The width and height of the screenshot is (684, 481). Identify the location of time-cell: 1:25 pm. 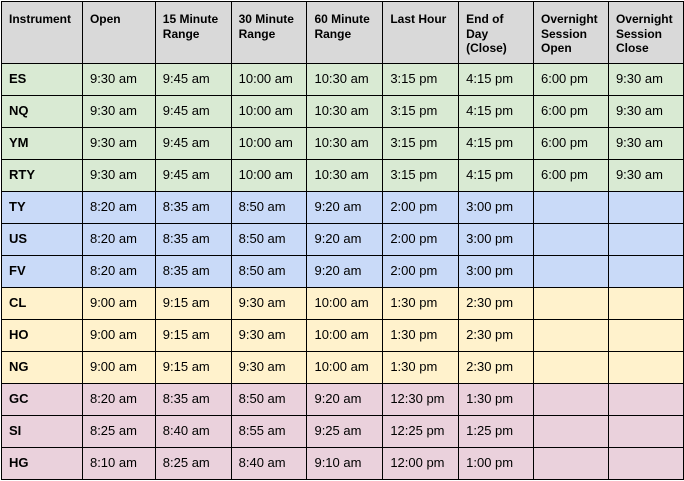
(496, 431).